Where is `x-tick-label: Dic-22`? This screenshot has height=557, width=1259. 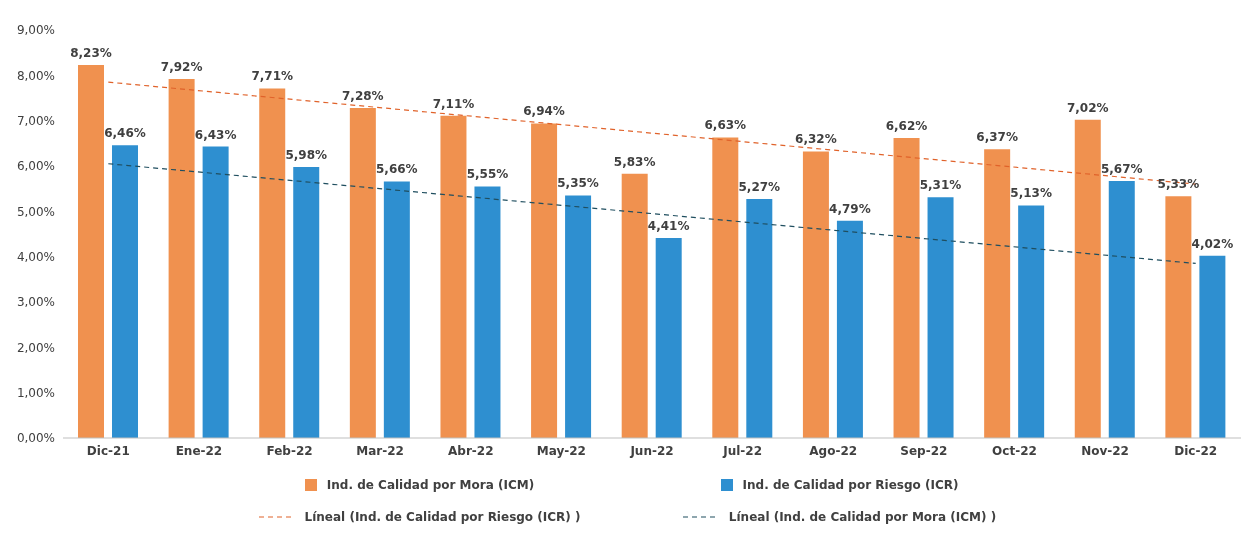 x-tick-label: Dic-22 is located at coordinates (1196, 450).